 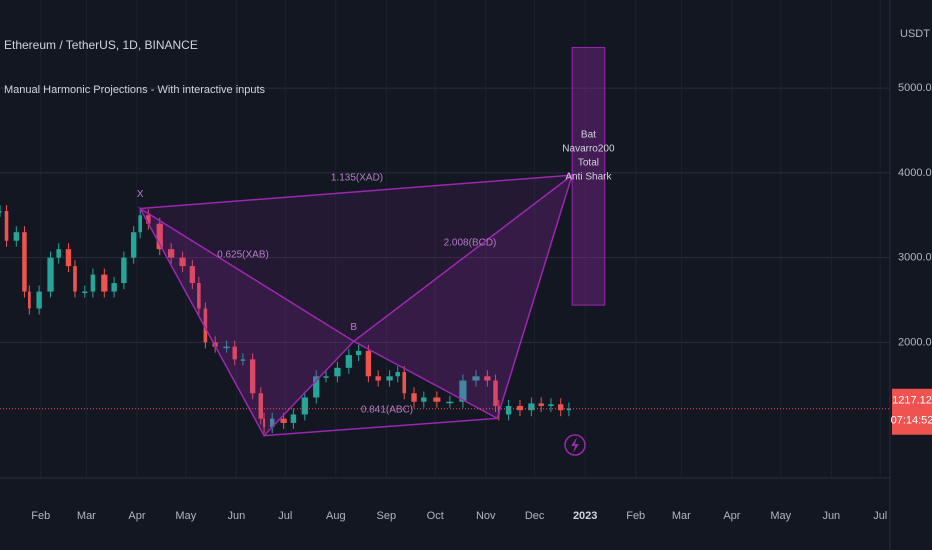 I want to click on x-tick-label: Sep, so click(x=387, y=516).